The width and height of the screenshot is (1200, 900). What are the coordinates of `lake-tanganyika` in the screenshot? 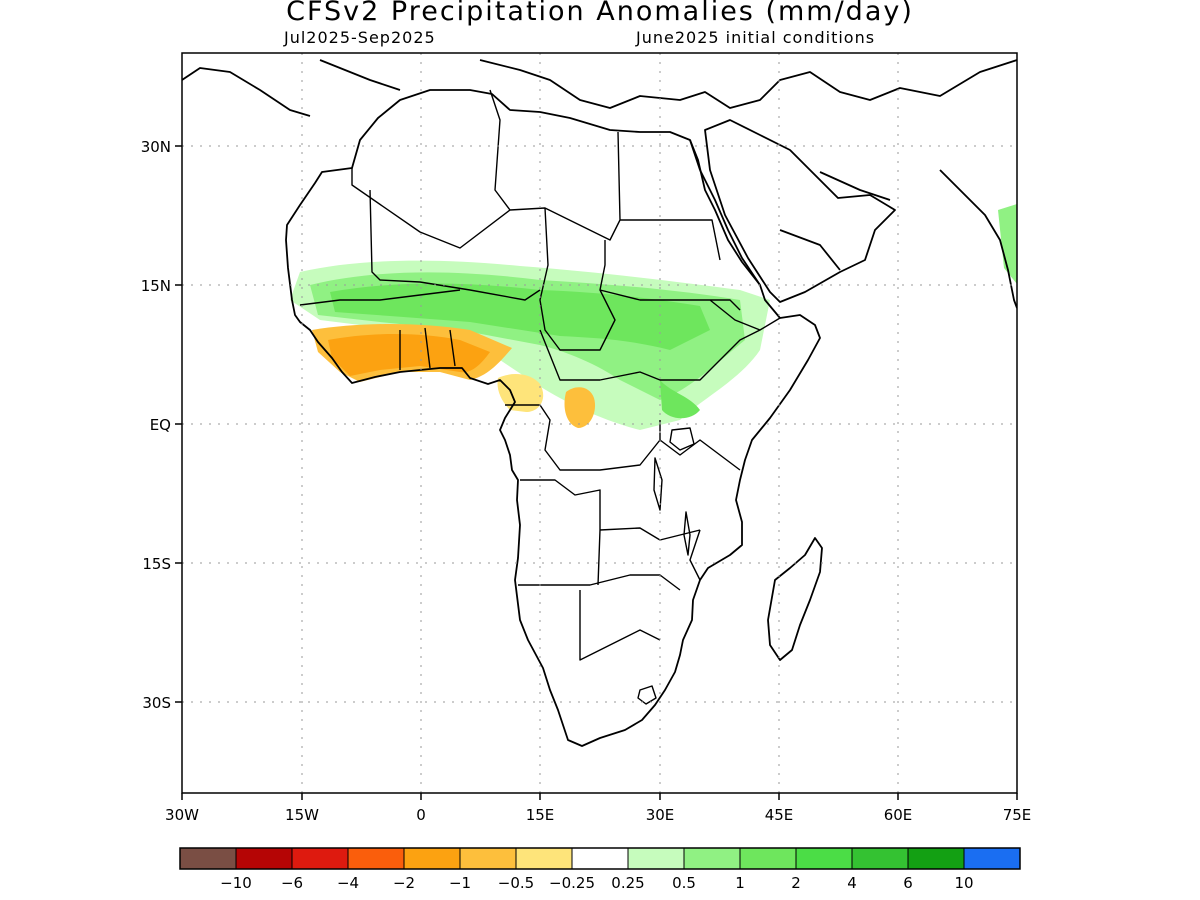 It's located at (658, 484).